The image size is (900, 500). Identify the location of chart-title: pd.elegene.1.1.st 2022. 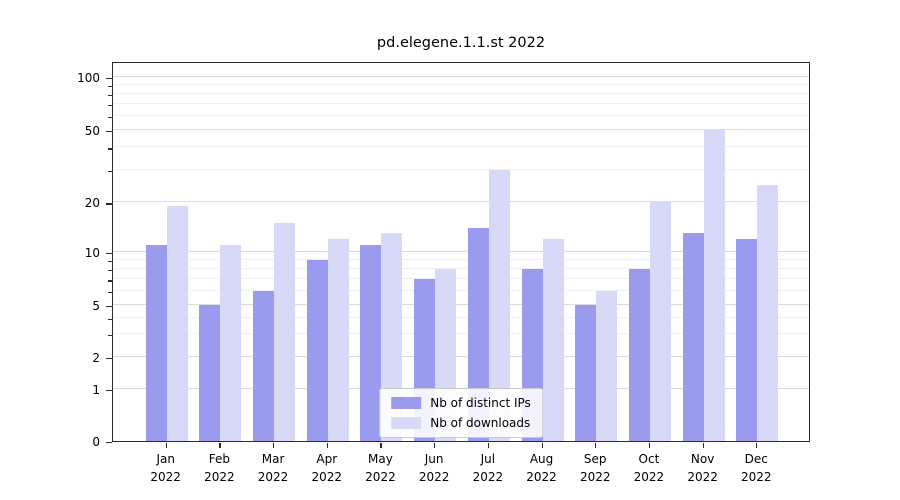
(461, 43).